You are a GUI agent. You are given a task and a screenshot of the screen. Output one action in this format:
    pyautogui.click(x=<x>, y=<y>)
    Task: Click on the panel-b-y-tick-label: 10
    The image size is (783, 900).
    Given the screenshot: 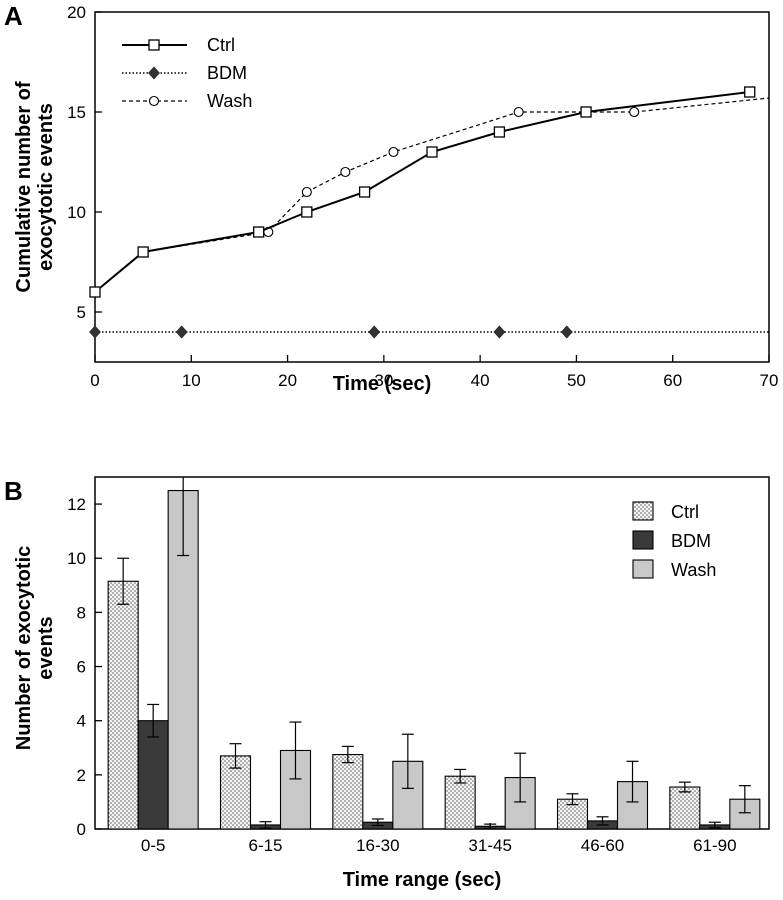 What is the action you would take?
    pyautogui.click(x=76, y=558)
    